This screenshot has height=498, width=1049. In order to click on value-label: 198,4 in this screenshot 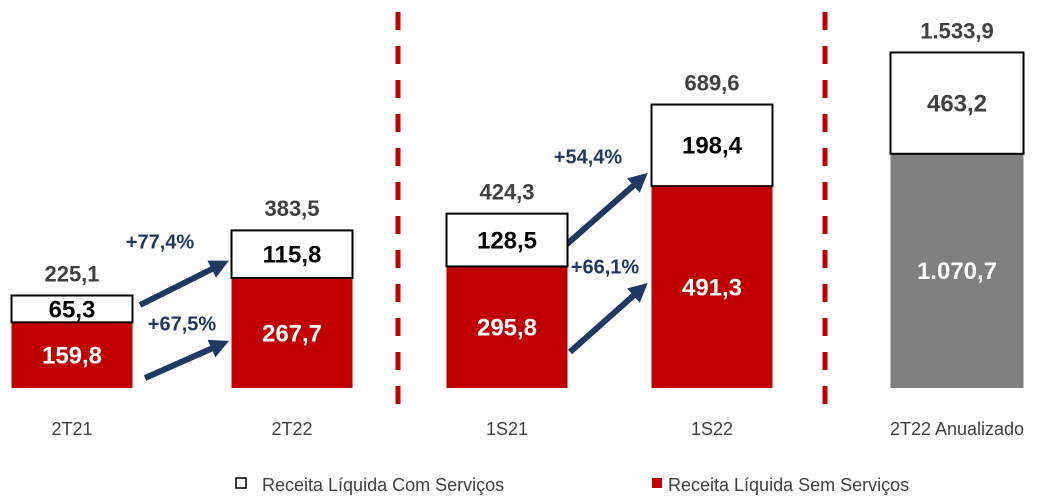, I will do `click(712, 146)`.